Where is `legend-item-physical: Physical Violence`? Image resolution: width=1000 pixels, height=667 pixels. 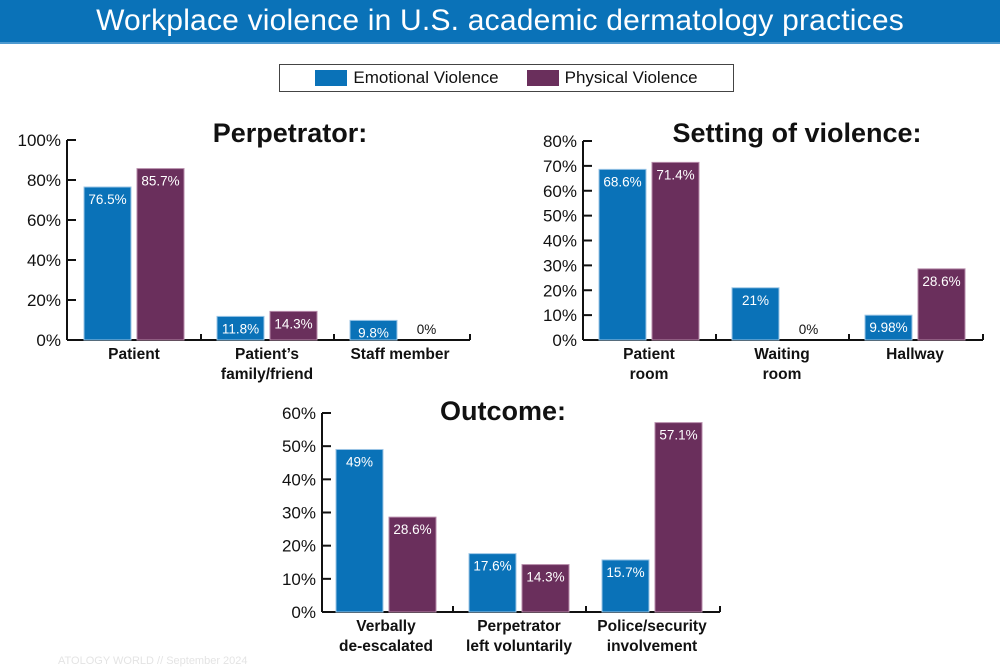 legend-item-physical: Physical Violence is located at coordinates (612, 78).